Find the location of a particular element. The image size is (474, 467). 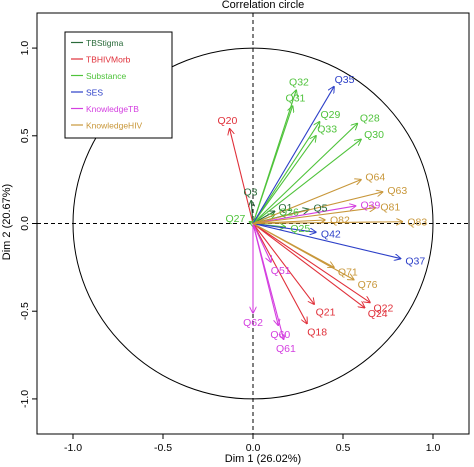

legend-entry-knowledgetb: KnowledgeTB is located at coordinates (112, 109).